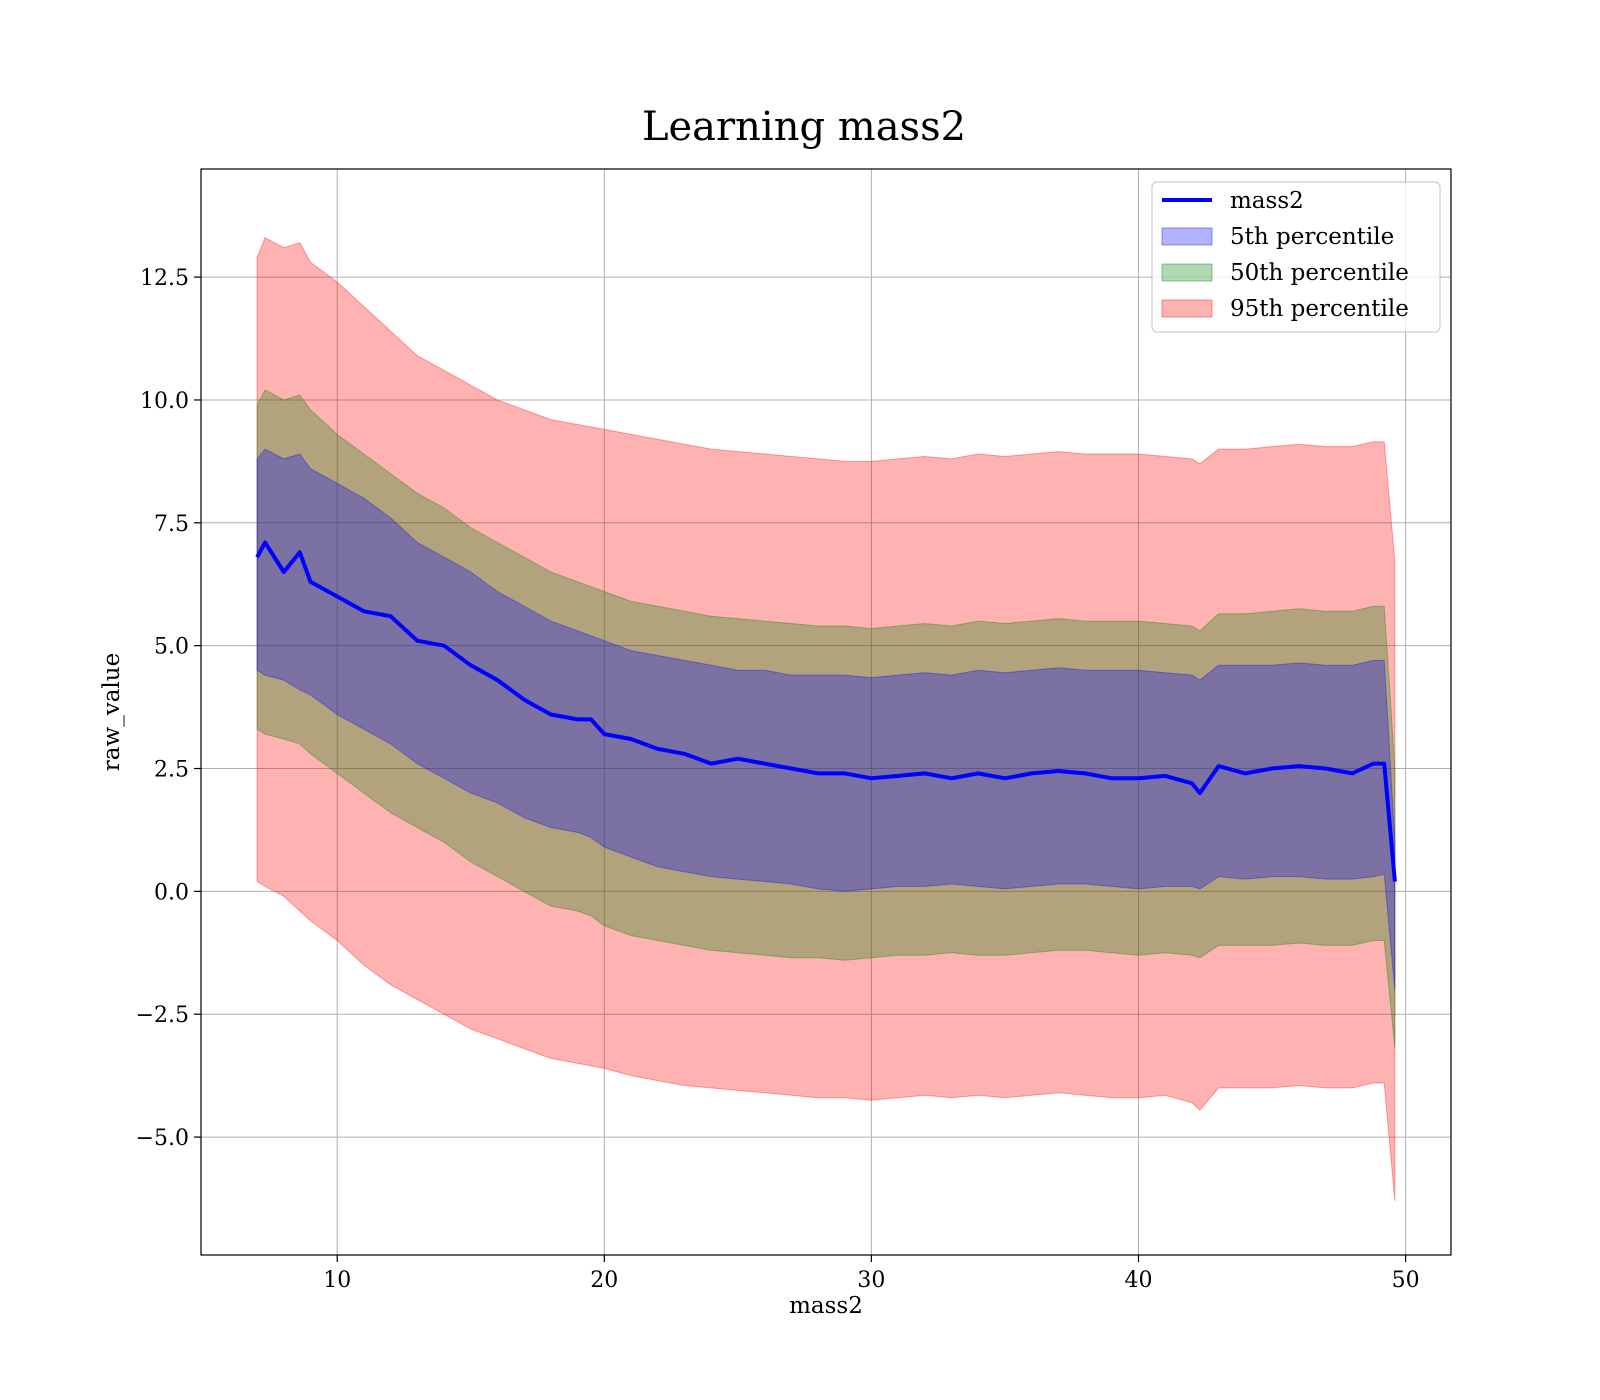 Image resolution: width=1600 pixels, height=1400 pixels. What do you see at coordinates (826, 1306) in the screenshot?
I see `x-axis-label: mass2` at bounding box center [826, 1306].